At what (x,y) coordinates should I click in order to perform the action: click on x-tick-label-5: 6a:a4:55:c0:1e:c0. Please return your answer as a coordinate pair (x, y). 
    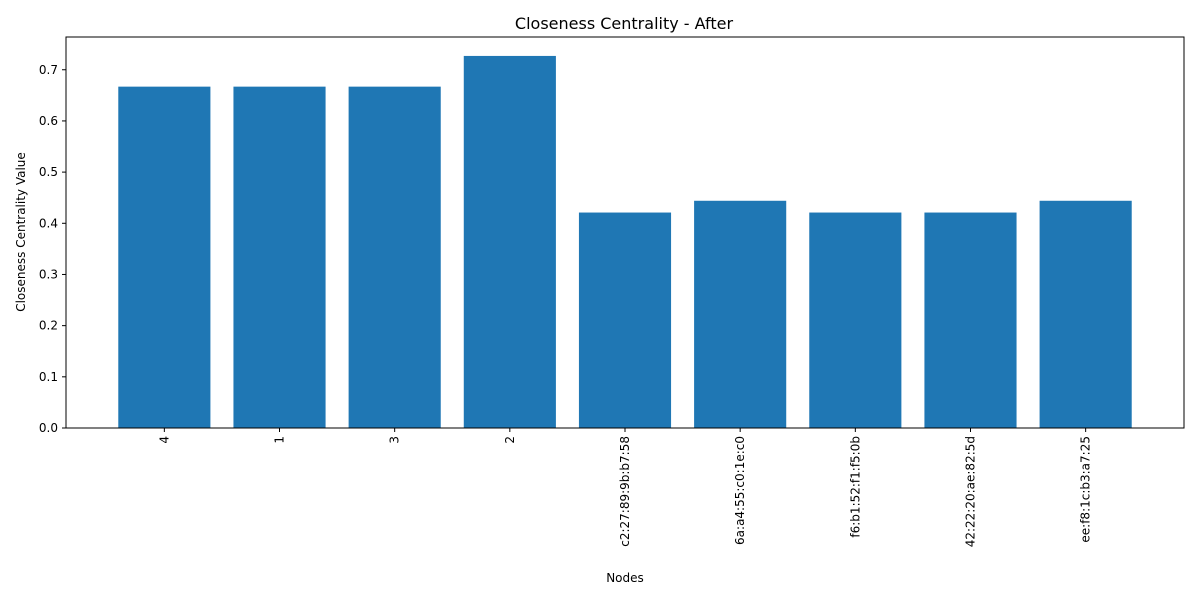
    Looking at the image, I should click on (740, 490).